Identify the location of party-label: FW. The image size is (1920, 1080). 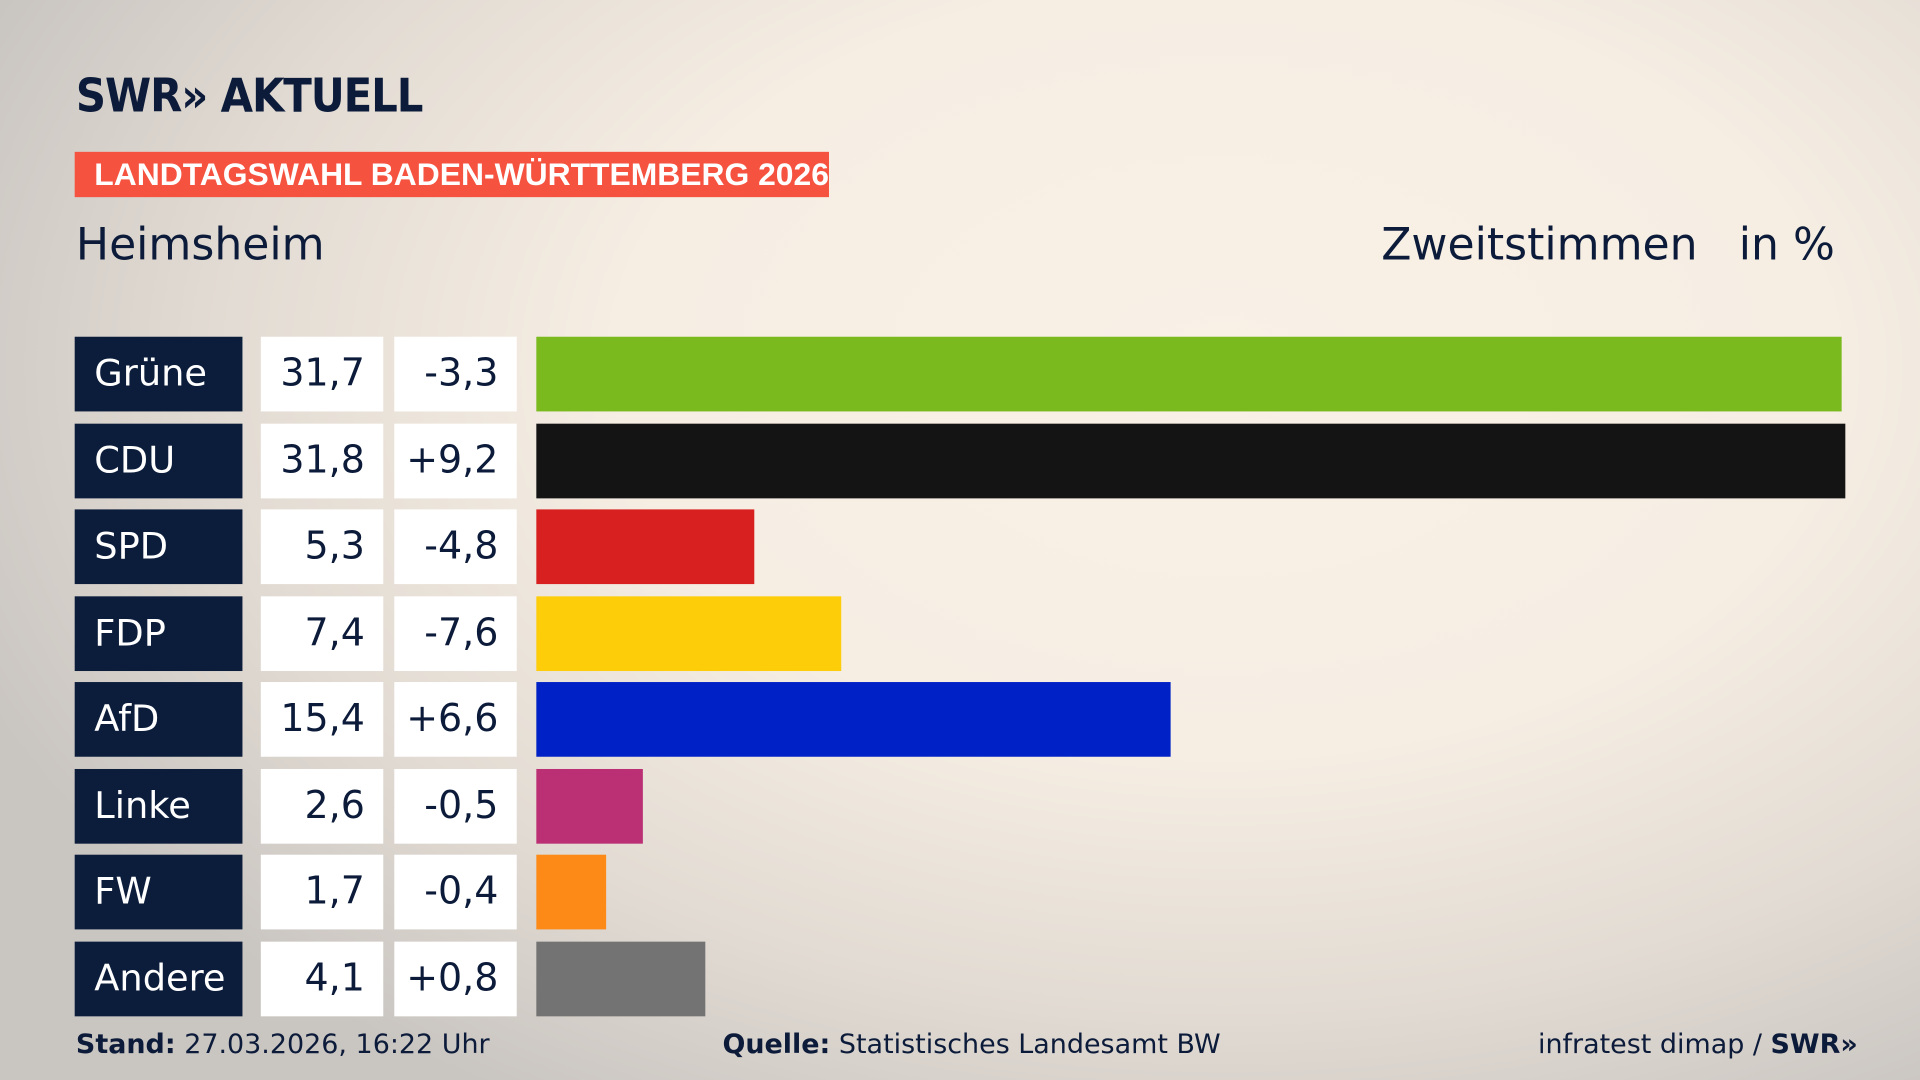
(158, 892).